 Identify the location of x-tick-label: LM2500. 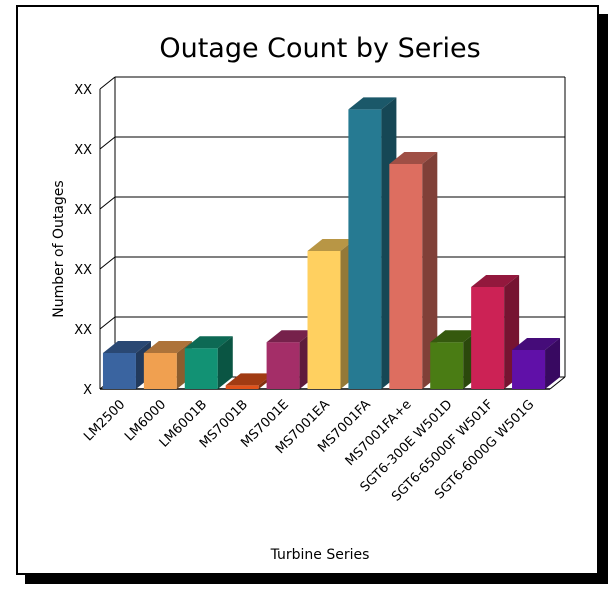
(104, 420).